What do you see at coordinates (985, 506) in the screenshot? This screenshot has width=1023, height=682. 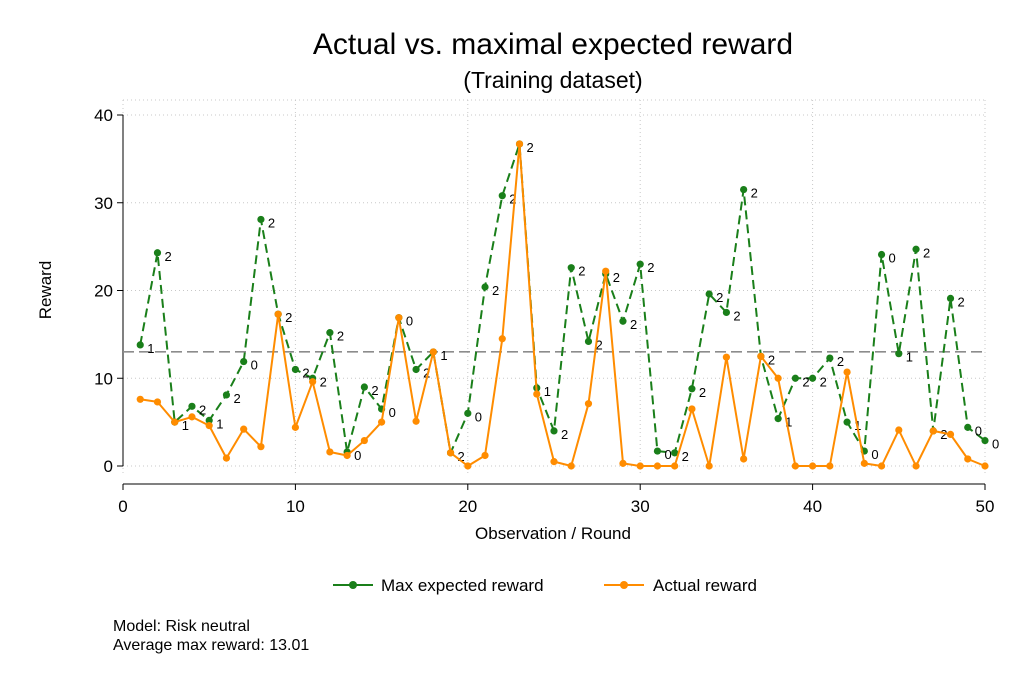 I see `x-tick-label-50: 50` at bounding box center [985, 506].